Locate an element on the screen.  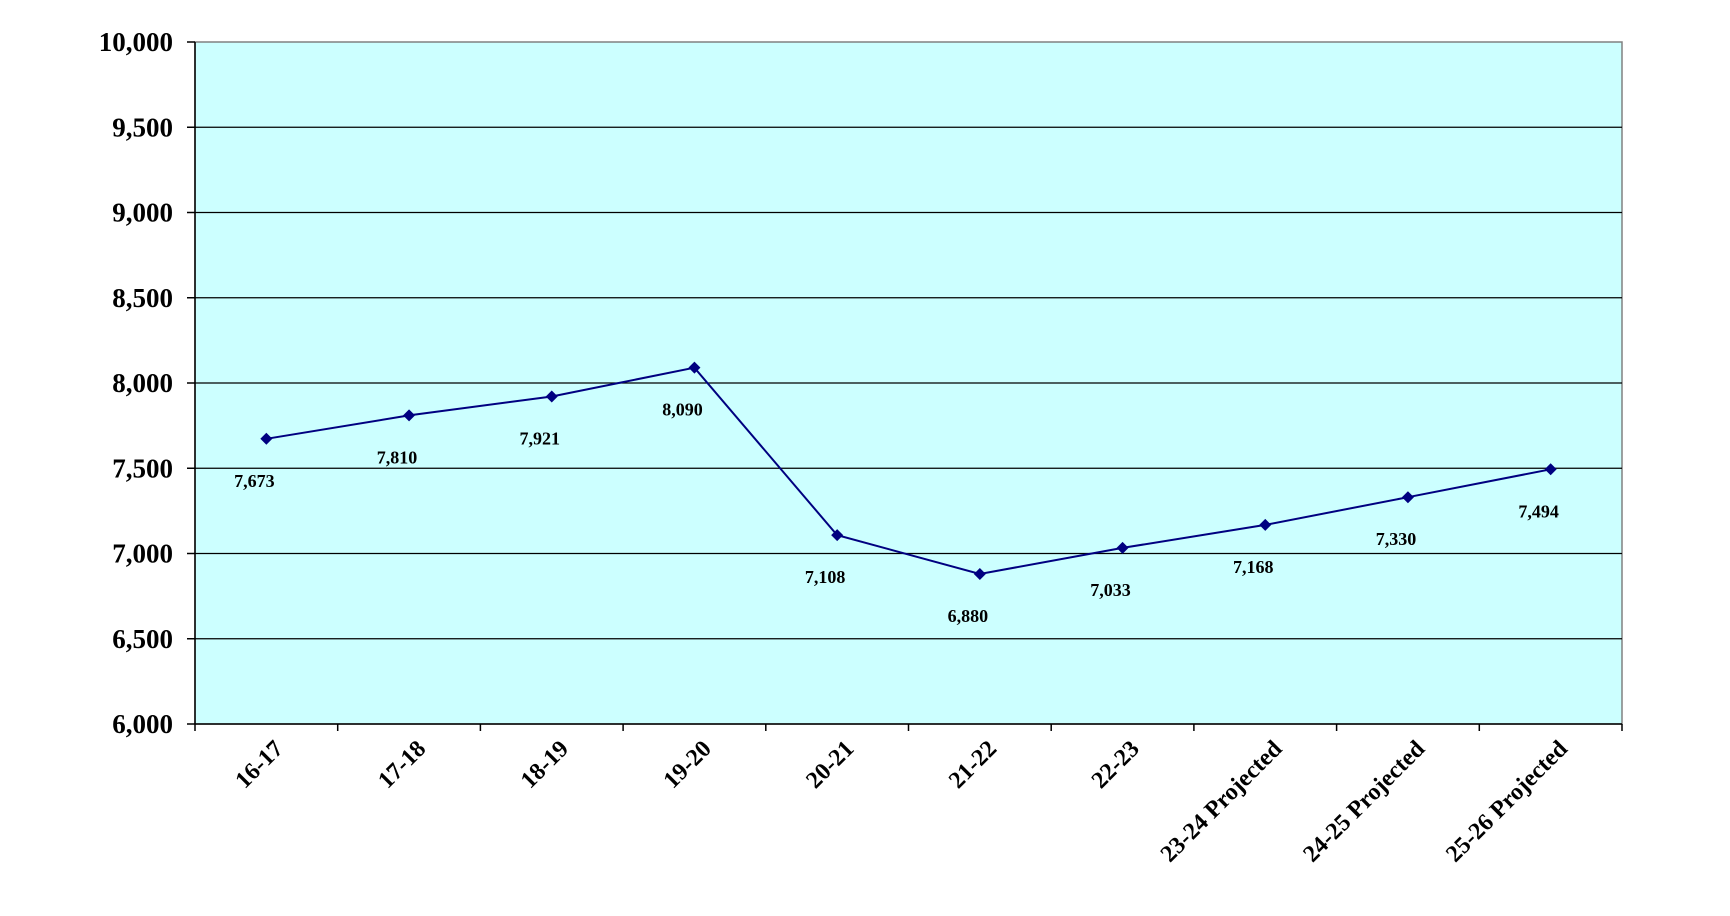
y-tick-label: 8,500 is located at coordinates (142, 298).